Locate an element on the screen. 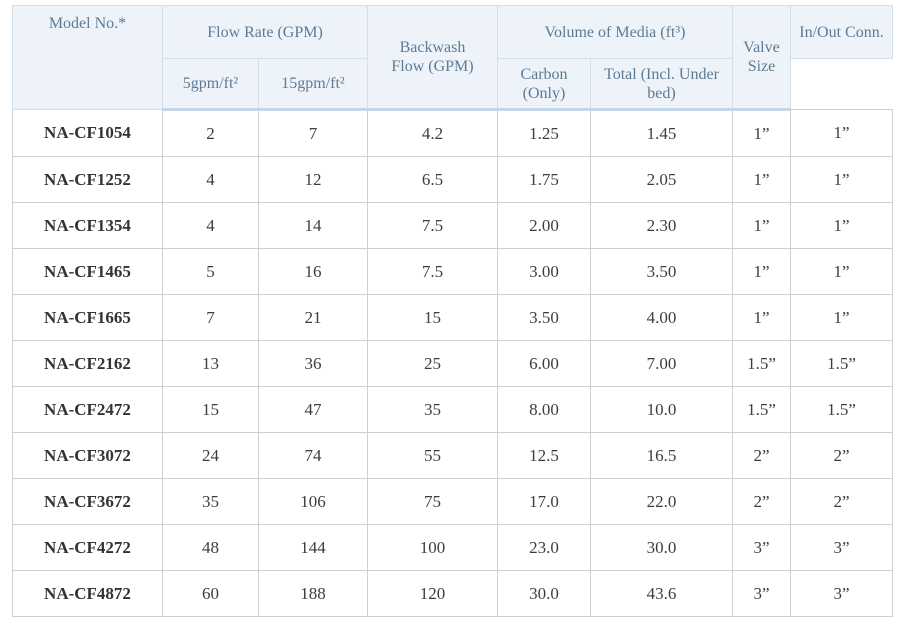 The height and width of the screenshot is (627, 911). header-model: Model No.* is located at coordinates (87, 57).